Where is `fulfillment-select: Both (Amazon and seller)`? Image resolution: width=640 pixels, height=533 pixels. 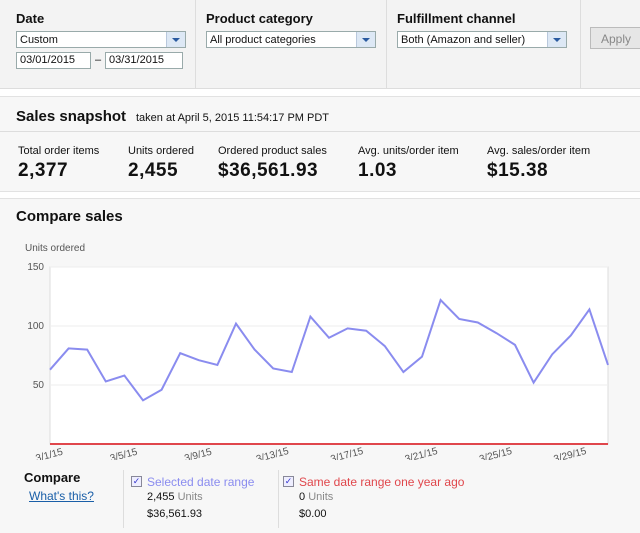 fulfillment-select: Both (Amazon and seller) is located at coordinates (482, 39).